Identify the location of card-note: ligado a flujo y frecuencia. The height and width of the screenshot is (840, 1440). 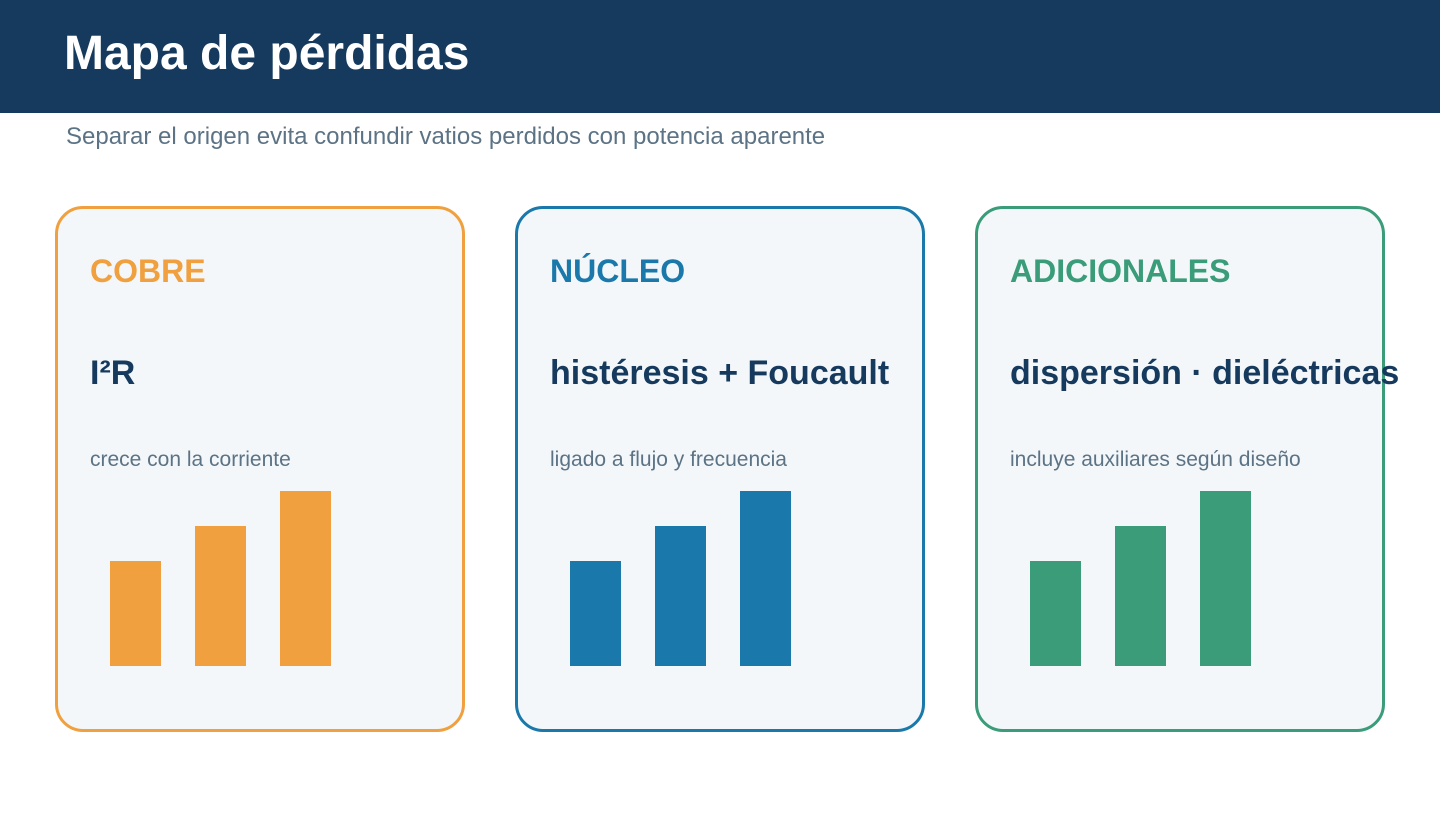
(668, 459).